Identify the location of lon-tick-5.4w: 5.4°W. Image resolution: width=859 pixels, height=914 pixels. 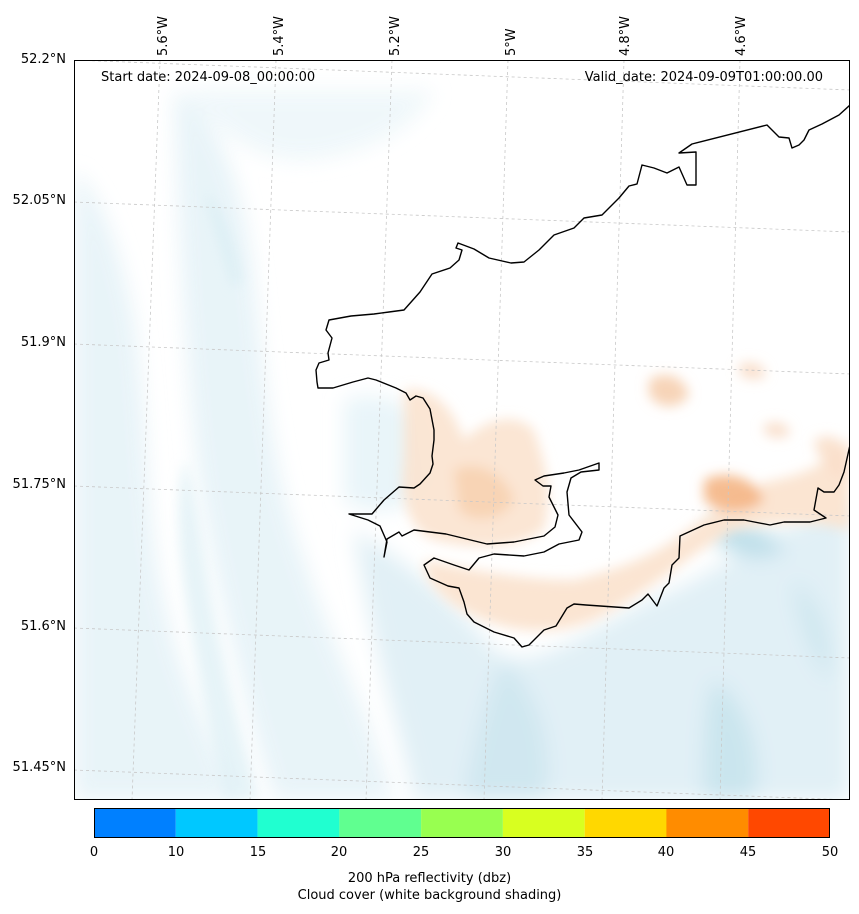
(279, 35).